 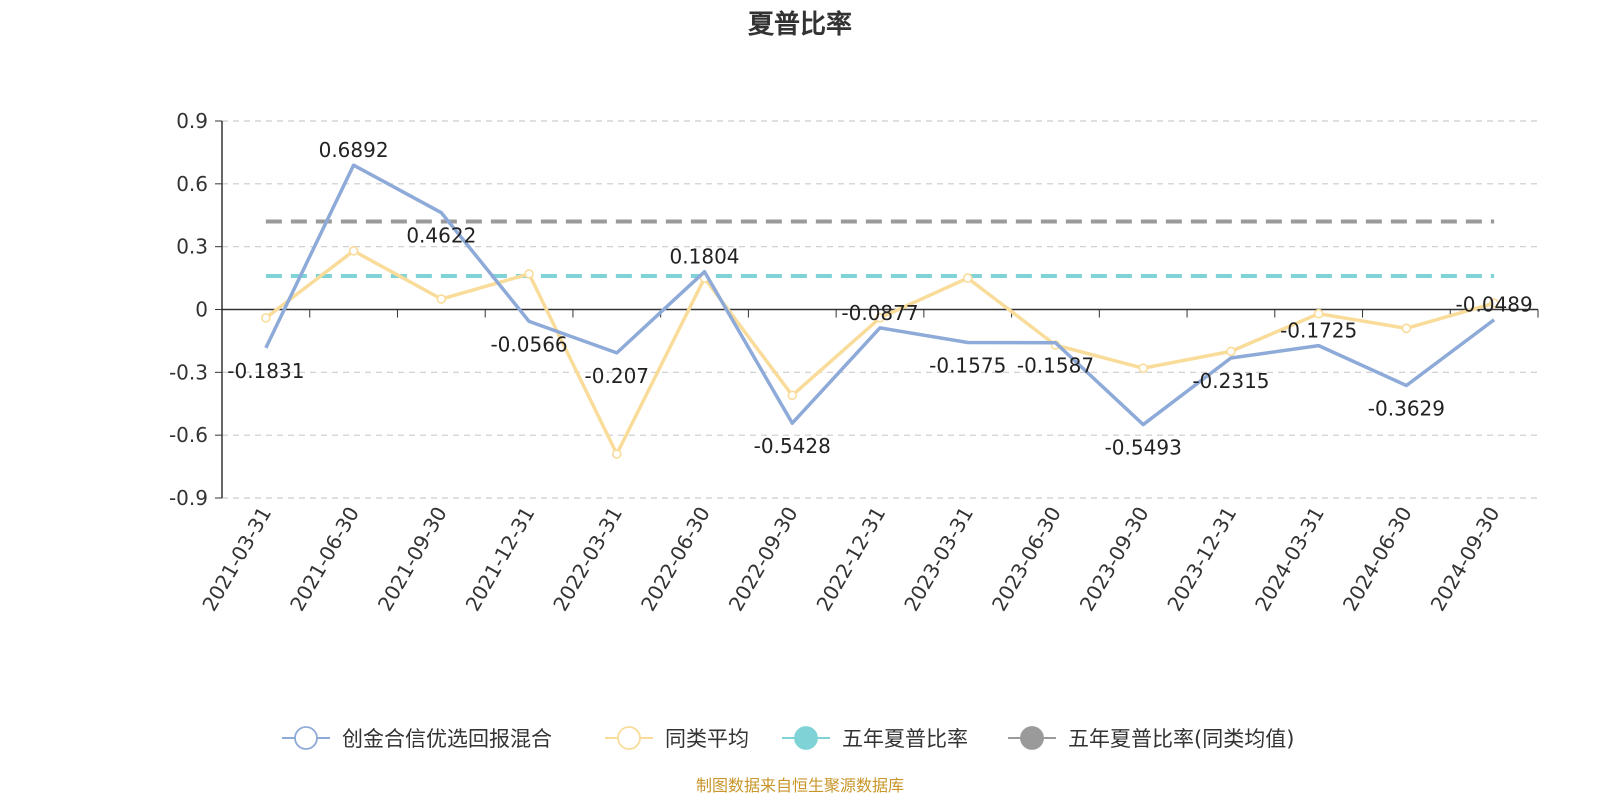 What do you see at coordinates (1201, 559) in the screenshot?
I see `x-tick-label: 2023-12-31` at bounding box center [1201, 559].